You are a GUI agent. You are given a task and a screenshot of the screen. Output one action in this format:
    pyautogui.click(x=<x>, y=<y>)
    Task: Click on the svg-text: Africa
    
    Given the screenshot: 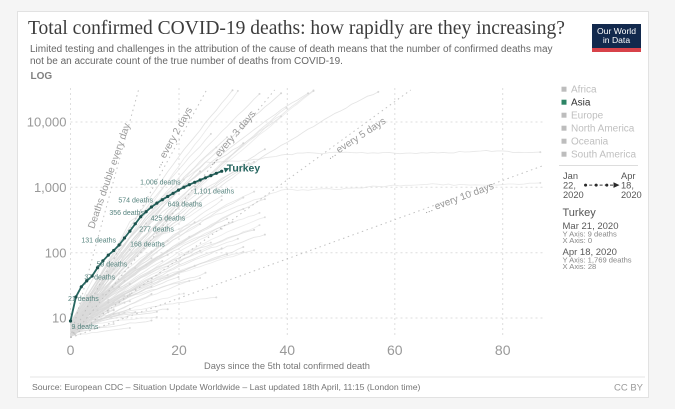 What is the action you would take?
    pyautogui.click(x=584, y=90)
    